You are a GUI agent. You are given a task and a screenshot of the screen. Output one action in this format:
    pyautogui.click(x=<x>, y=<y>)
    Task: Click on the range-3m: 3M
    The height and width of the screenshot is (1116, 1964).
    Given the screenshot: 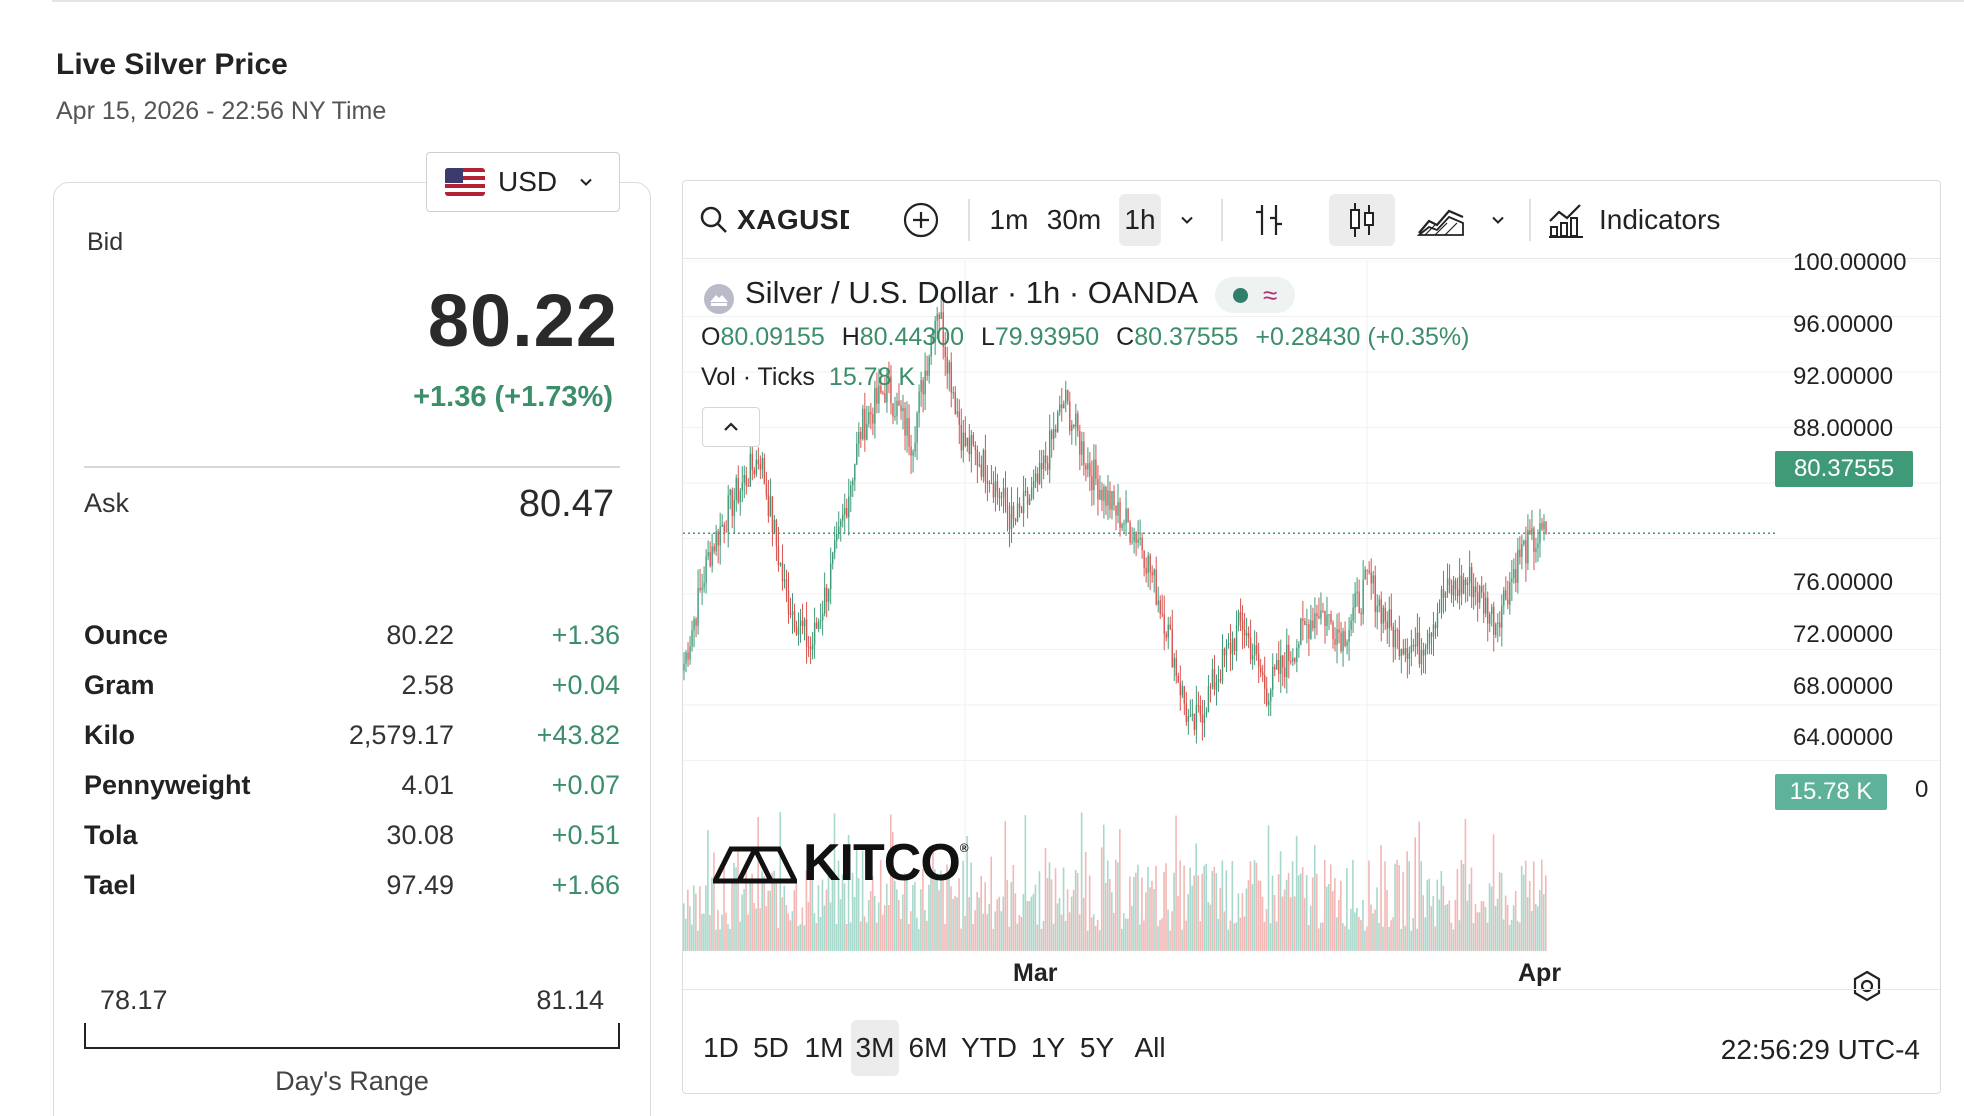 What is the action you would take?
    pyautogui.click(x=875, y=1048)
    